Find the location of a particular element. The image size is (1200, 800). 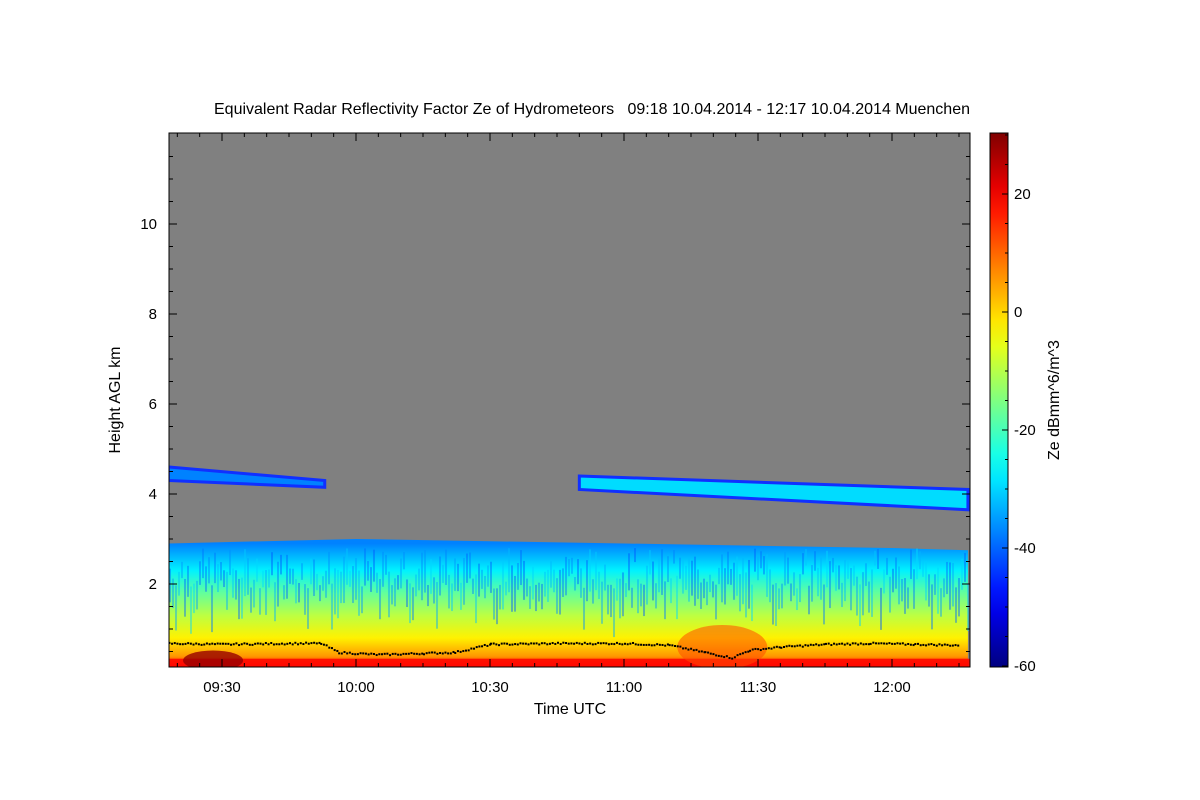

high-reflectivity-core is located at coordinates (722, 646).